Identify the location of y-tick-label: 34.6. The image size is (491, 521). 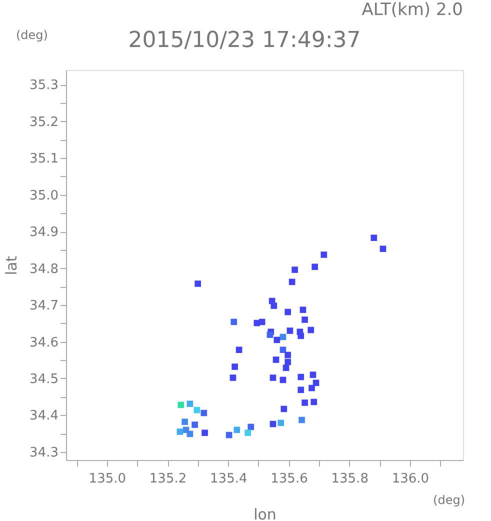
(44, 342).